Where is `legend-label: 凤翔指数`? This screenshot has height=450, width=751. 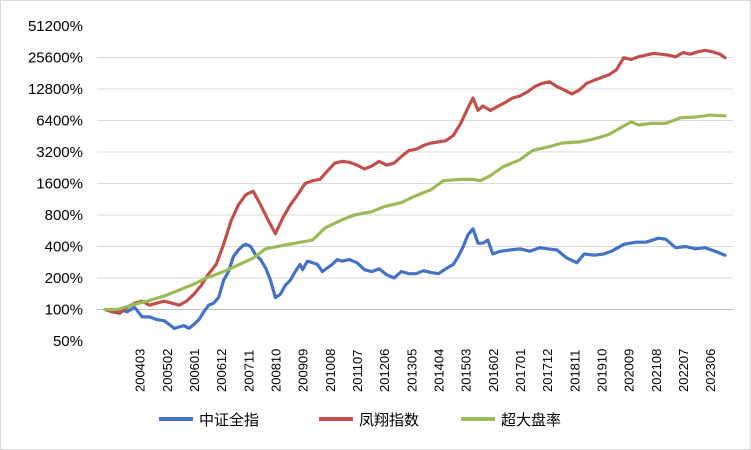
legend-label: 凤翔指数 is located at coordinates (389, 420).